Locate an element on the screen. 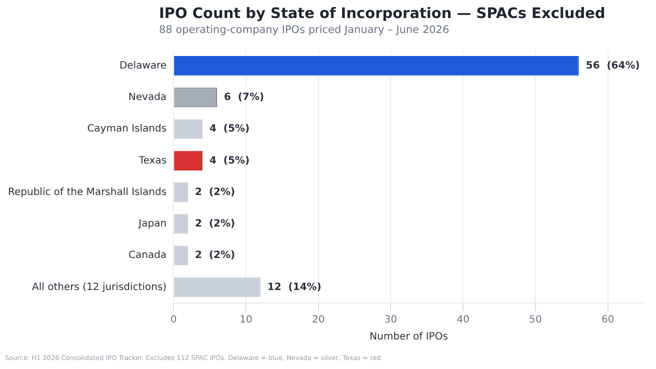 This screenshot has height=369, width=656. y-tick-label: Nevada is located at coordinates (147, 98).